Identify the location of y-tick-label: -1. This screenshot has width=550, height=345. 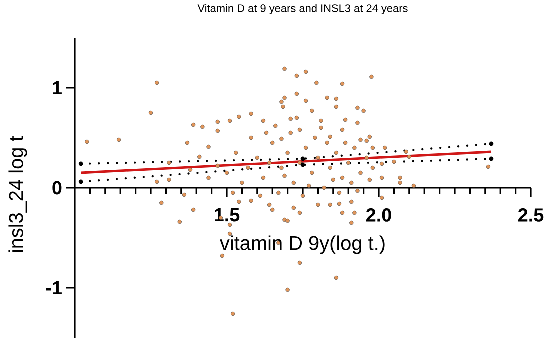
(54, 288).